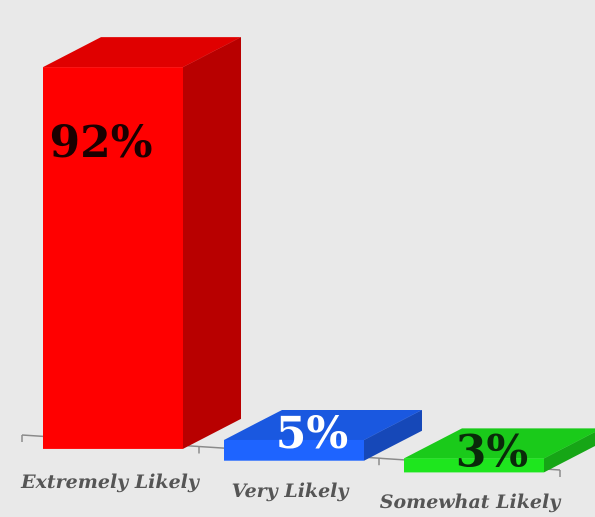 This screenshot has height=517, width=595. Describe the element at coordinates (291, 491) in the screenshot. I see `x-tick-label: Very Likely` at that location.